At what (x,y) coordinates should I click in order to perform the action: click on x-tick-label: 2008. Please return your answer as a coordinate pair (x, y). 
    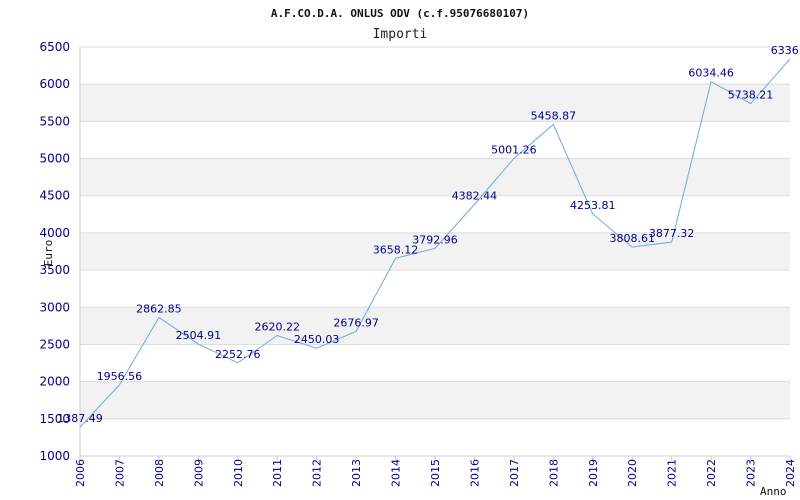
    Looking at the image, I should click on (159, 473).